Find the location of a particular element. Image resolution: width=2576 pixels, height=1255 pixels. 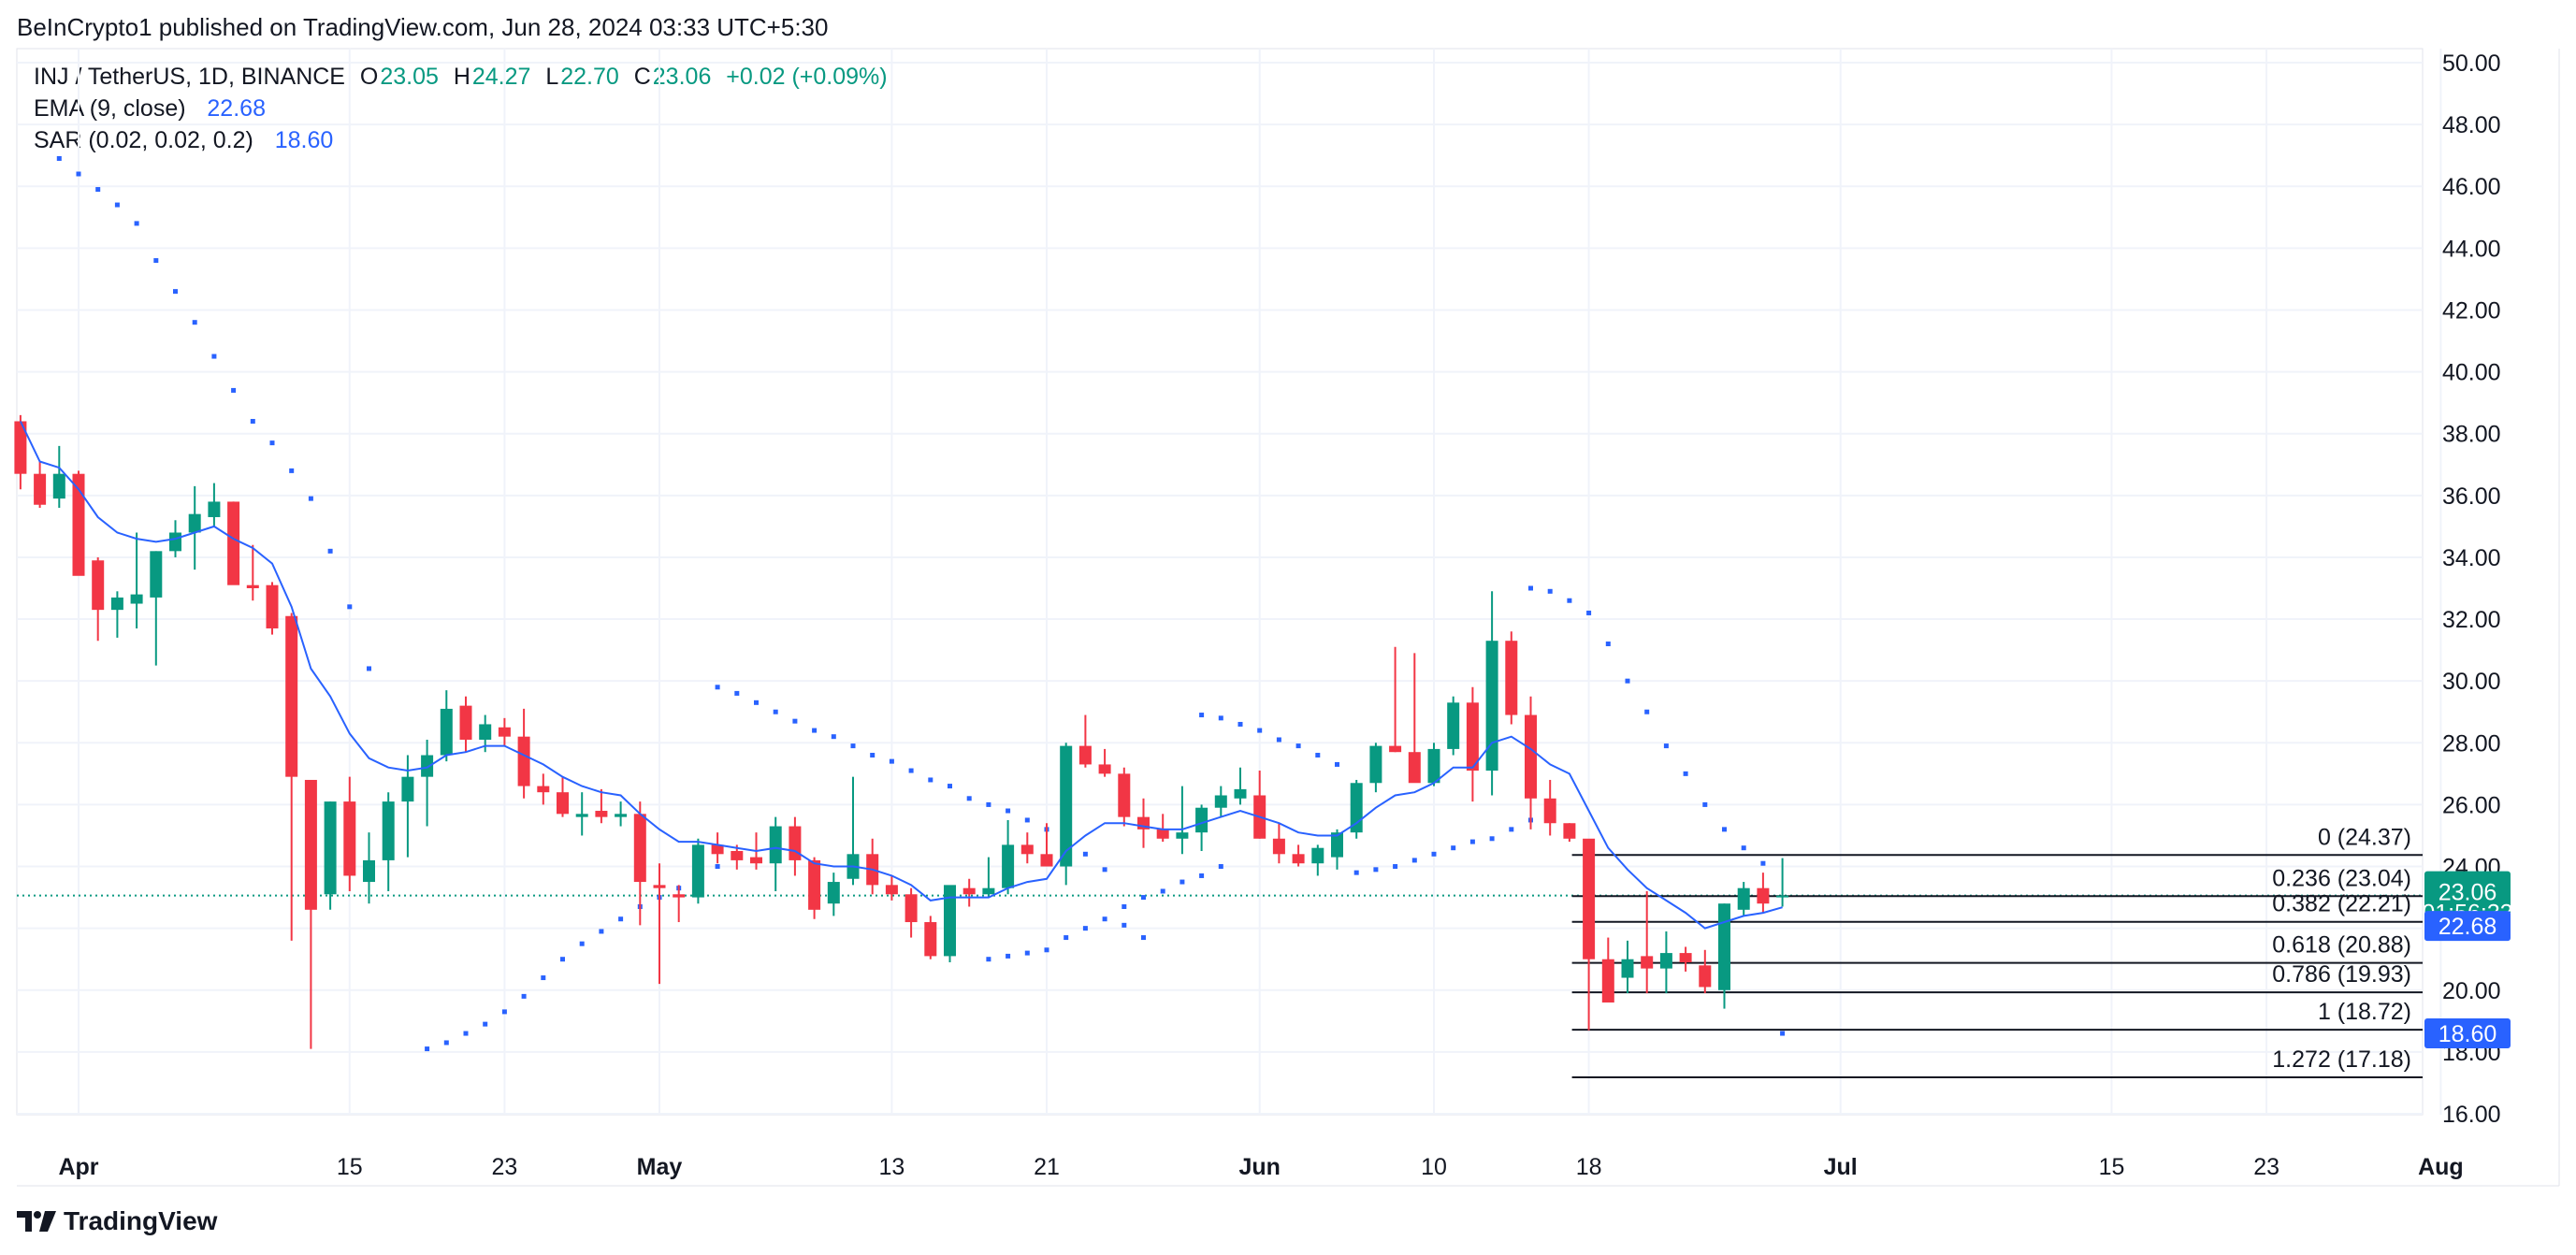

fib-level-label: 0.382 (22.21) is located at coordinates (2341, 904).